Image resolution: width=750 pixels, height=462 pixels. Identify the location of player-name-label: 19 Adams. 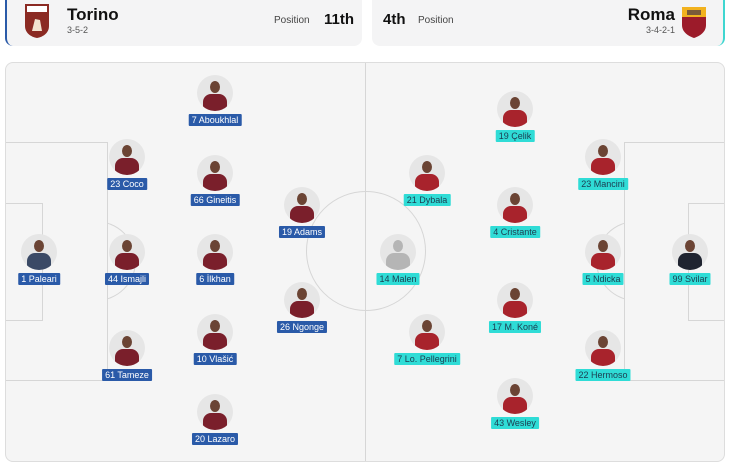
(302, 232).